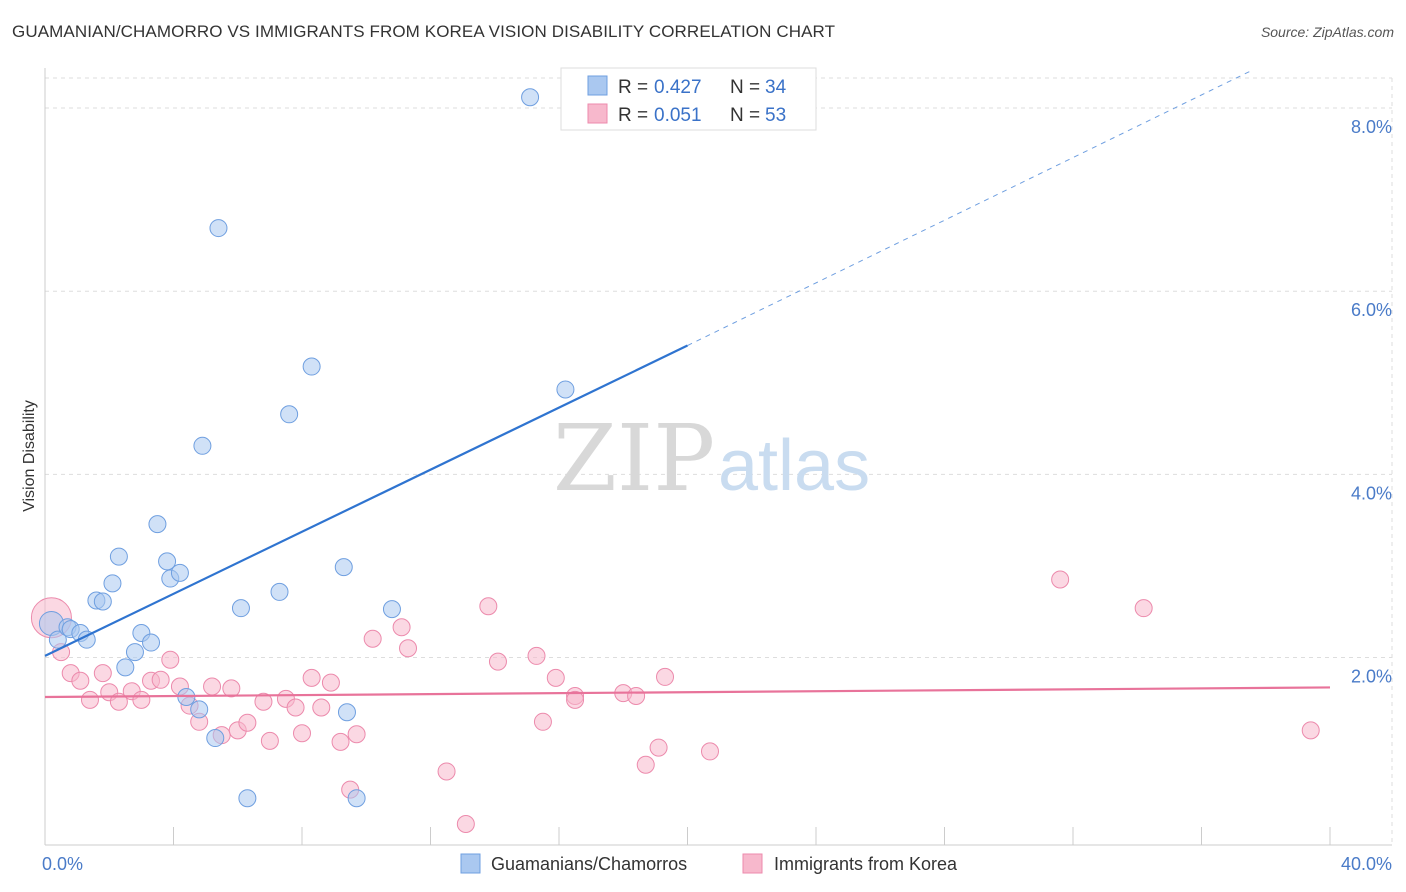  I want to click on bottom-legend-swatch-blue, so click(470, 863).